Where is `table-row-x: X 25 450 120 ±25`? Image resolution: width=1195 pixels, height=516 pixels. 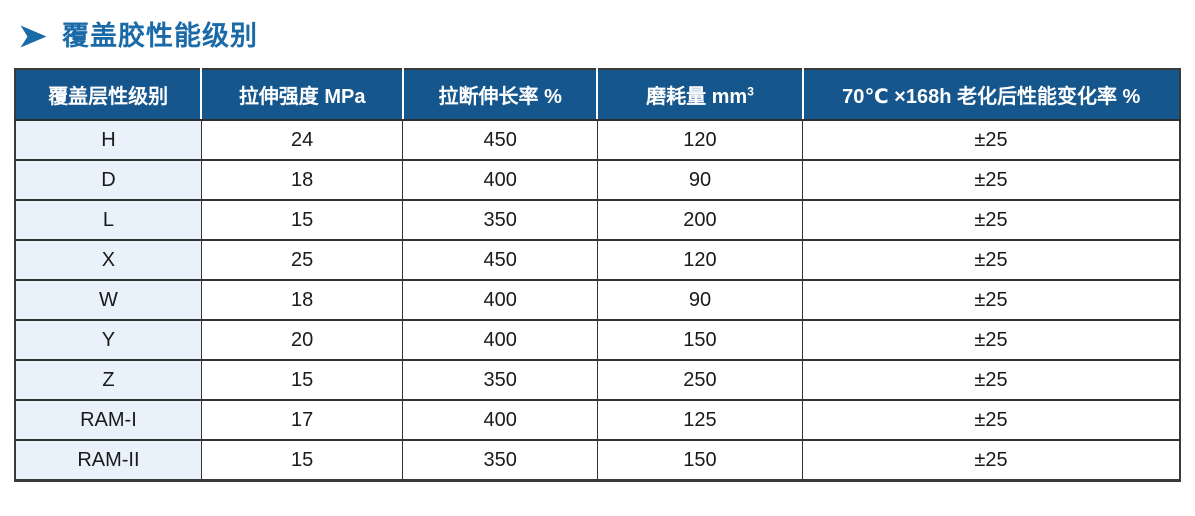
table-row-x: X 25 450 120 ±25 is located at coordinates (597, 260).